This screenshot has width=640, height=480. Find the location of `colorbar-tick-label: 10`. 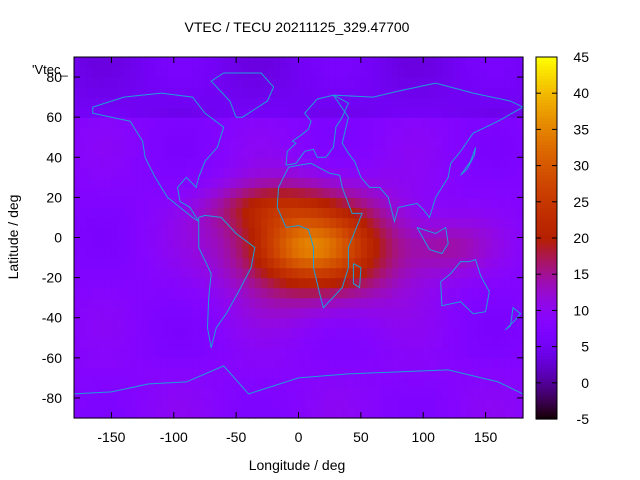

colorbar-tick-label: 10 is located at coordinates (581, 310).